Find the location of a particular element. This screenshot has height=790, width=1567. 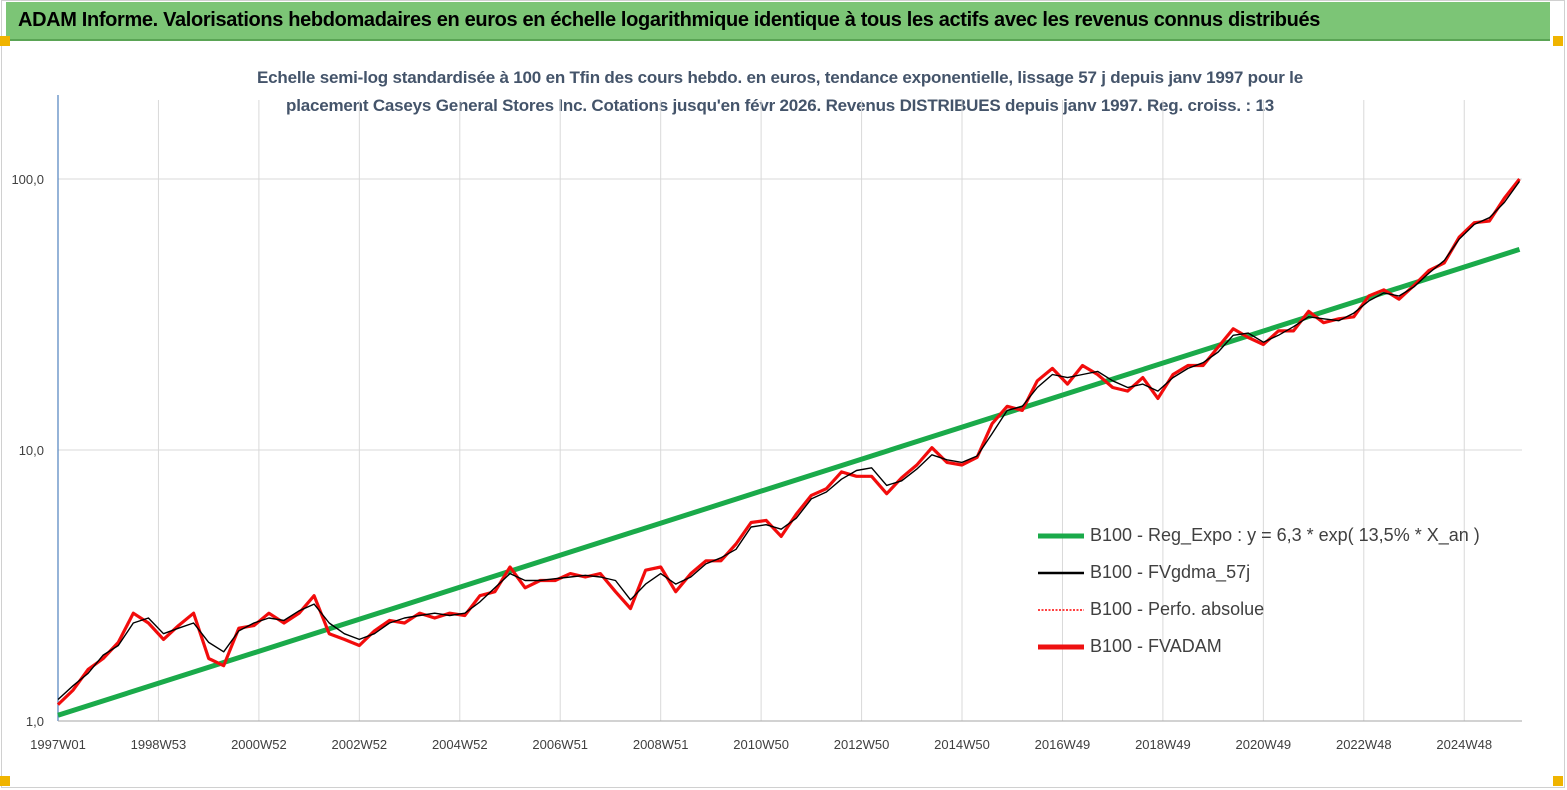

corner-marker-bottom-right is located at coordinates (1558, 781).